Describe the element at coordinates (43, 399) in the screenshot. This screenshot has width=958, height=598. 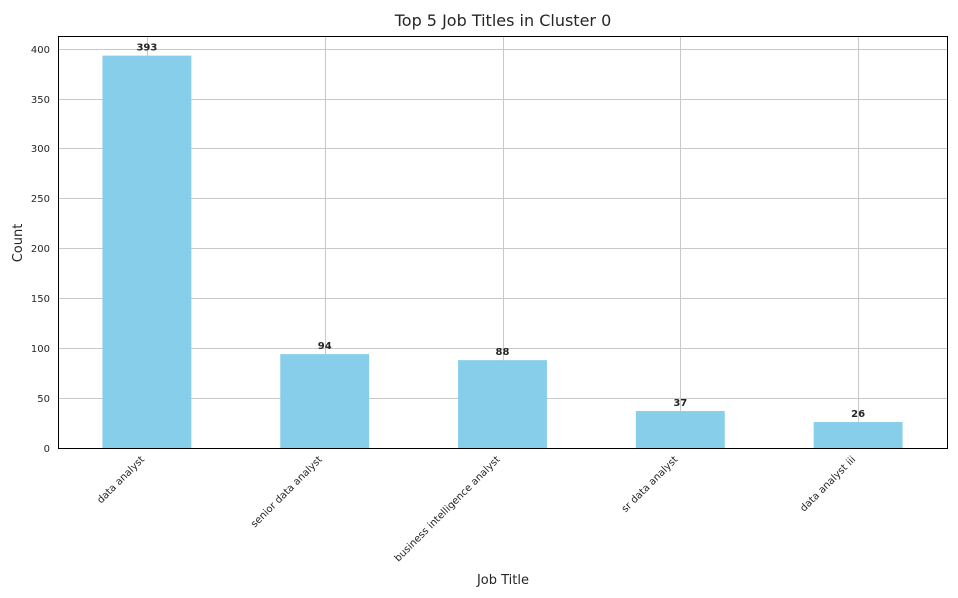
I see `y-tick-label: 50` at that location.